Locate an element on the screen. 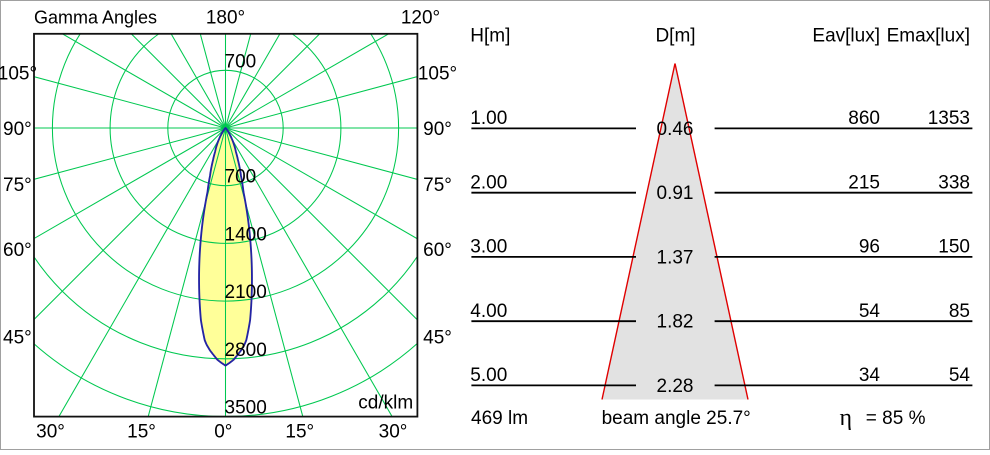  svg-text: 34 is located at coordinates (870, 375).